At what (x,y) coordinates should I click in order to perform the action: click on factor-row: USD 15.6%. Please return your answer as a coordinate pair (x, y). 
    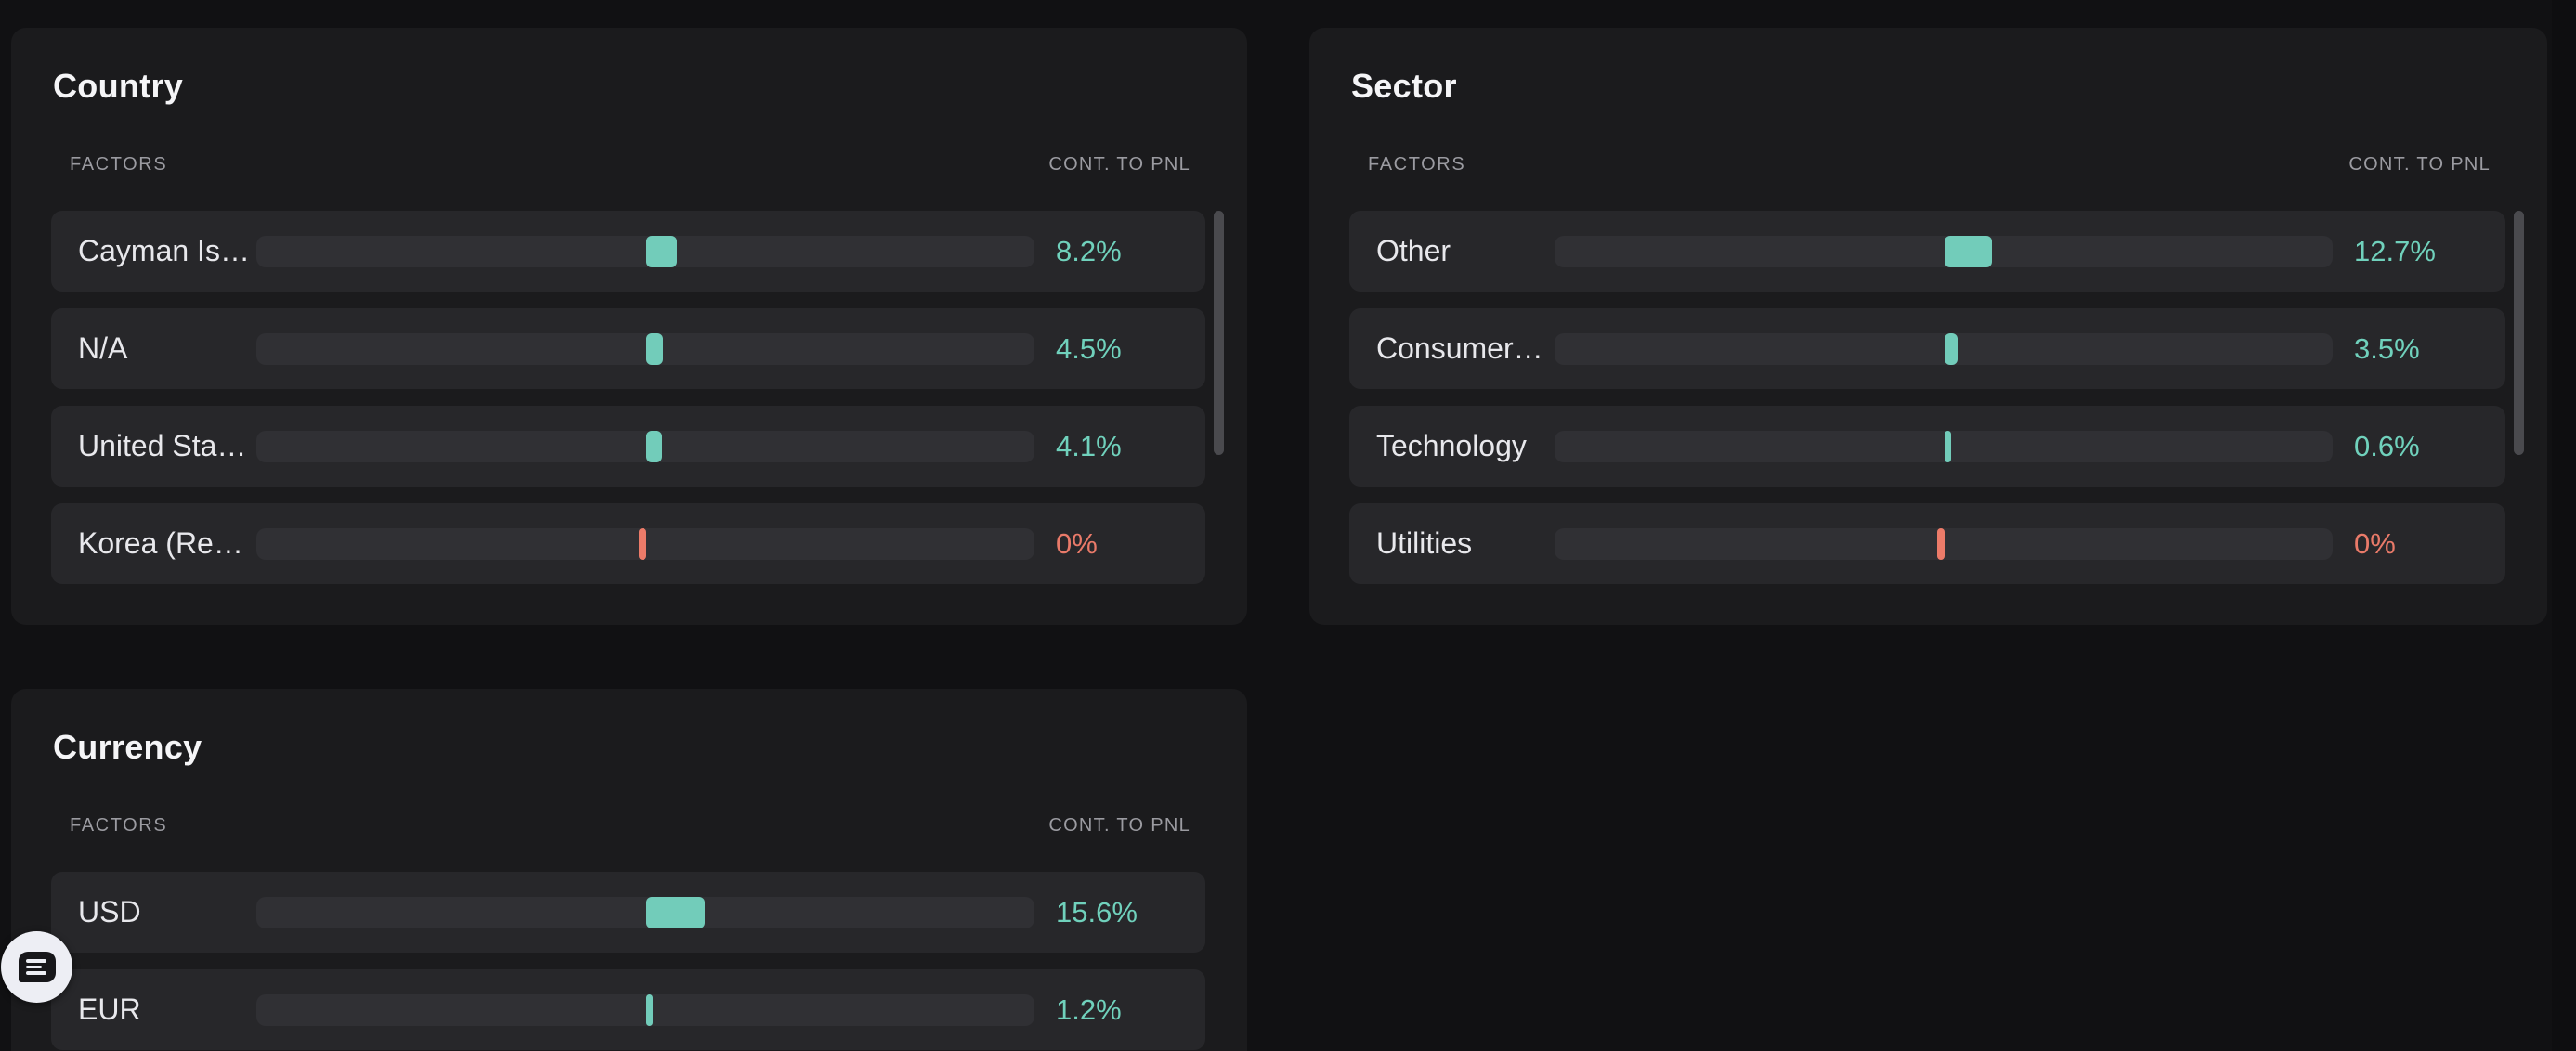
    Looking at the image, I should click on (628, 912).